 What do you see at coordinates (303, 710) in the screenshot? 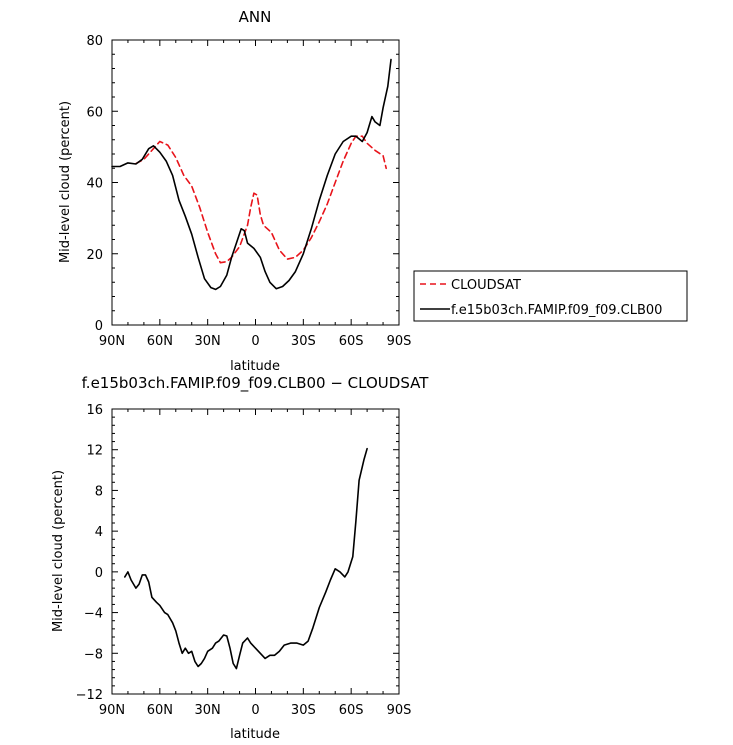
I see `bottom-x-tick-label: 30S` at bounding box center [303, 710].